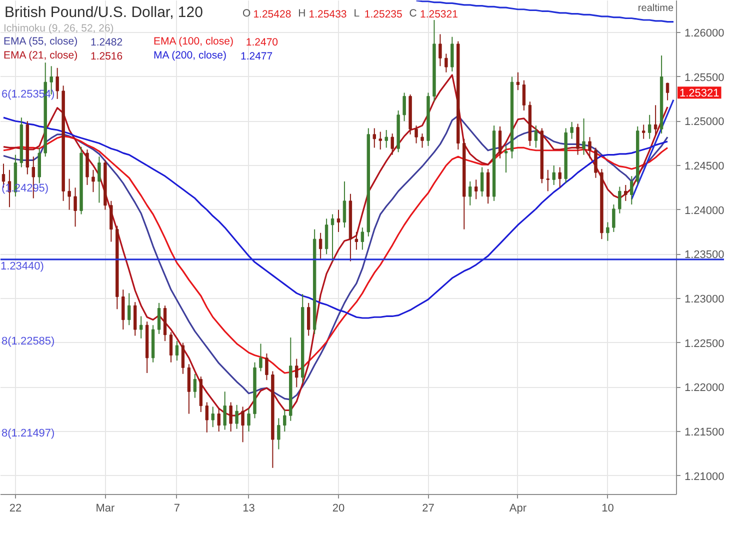 Image resolution: width=741 pixels, height=540 pixels. What do you see at coordinates (350, 14) in the screenshot?
I see `text: O 1.25428 H 1.25433 L 1.25235 C 1.25321` at bounding box center [350, 14].